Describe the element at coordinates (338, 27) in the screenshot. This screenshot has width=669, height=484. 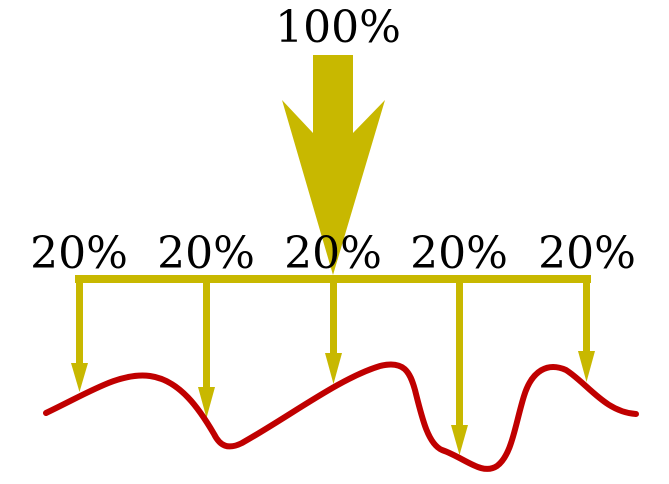
I see `top-percentage-label: 100%` at that location.